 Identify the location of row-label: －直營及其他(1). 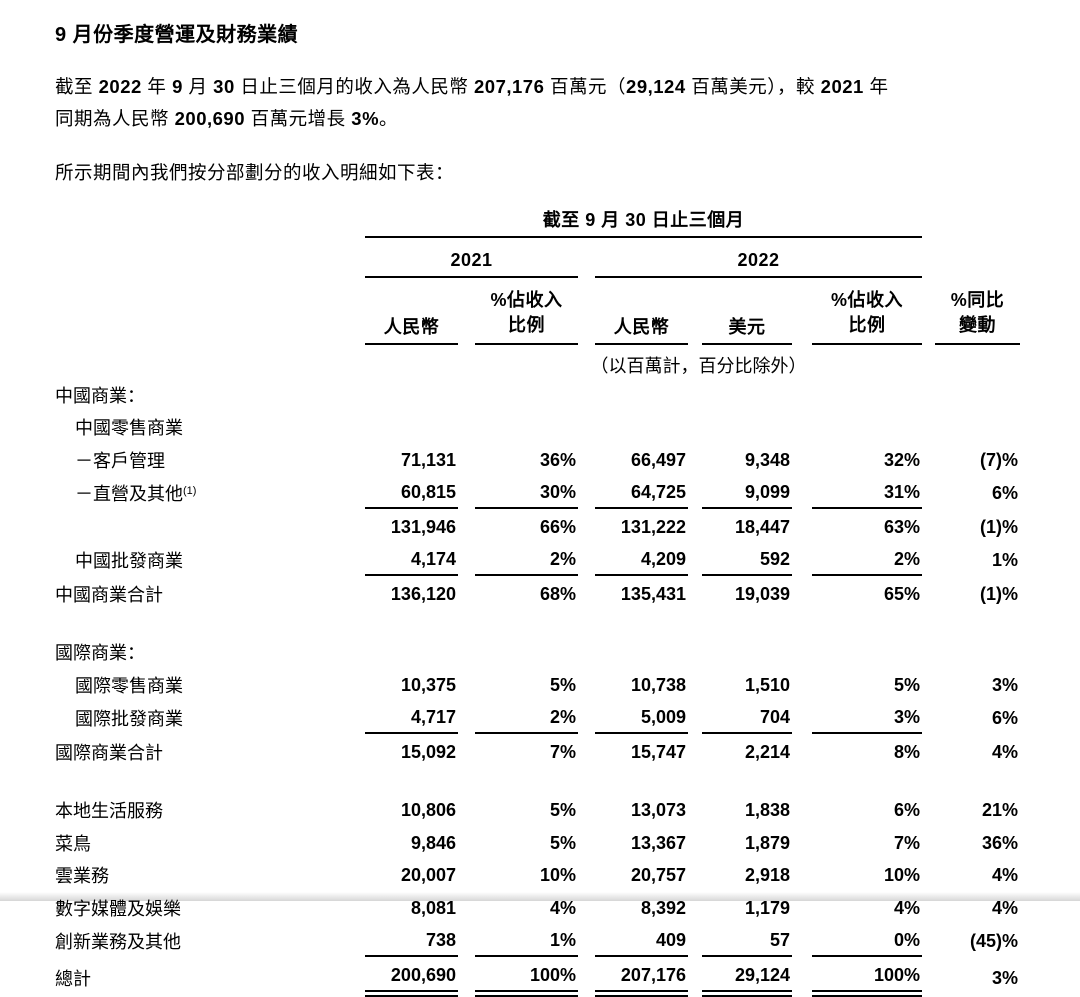
(136, 494).